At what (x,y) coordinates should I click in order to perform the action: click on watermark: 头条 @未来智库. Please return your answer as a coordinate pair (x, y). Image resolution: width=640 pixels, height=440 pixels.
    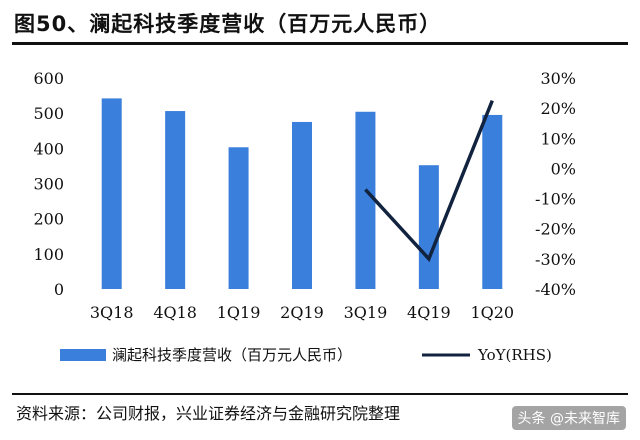
    Looking at the image, I should click on (568, 418).